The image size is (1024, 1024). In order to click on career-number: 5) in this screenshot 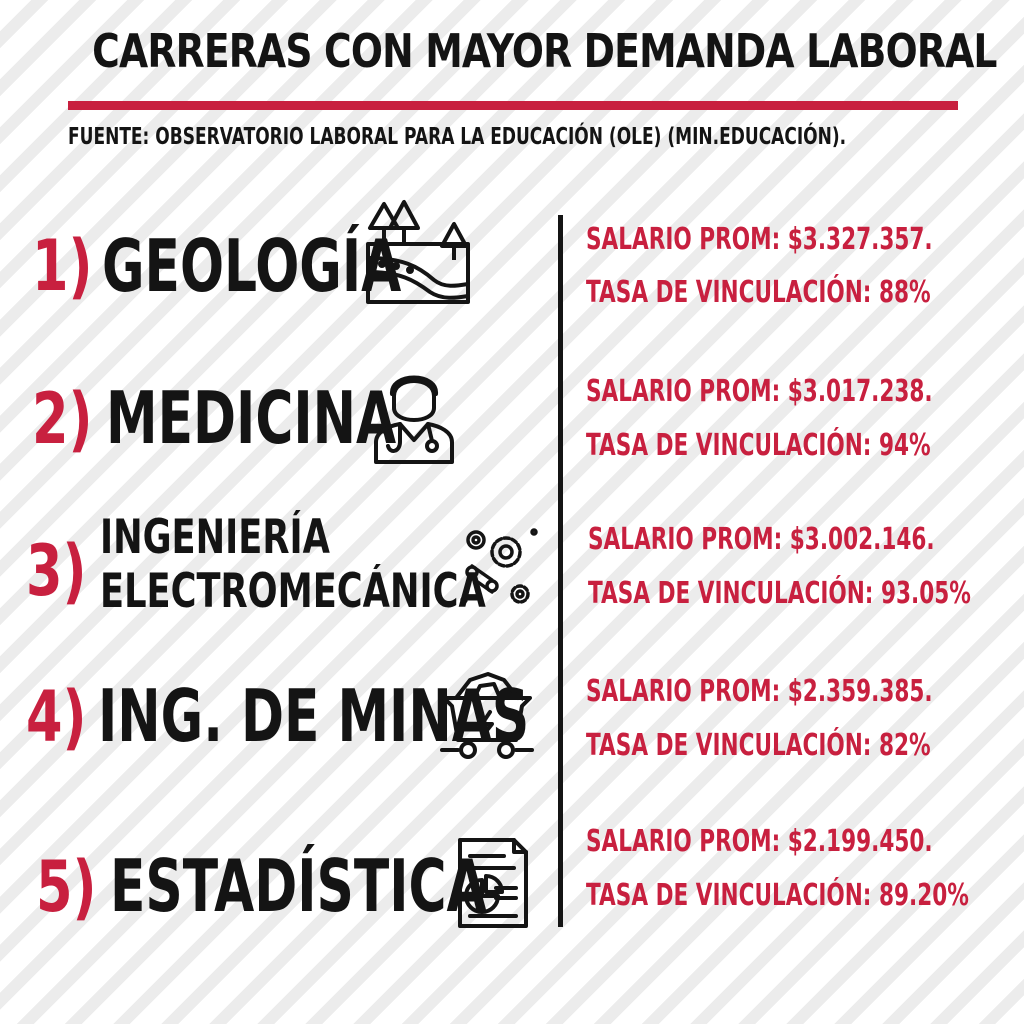, I will do `click(66, 887)`.